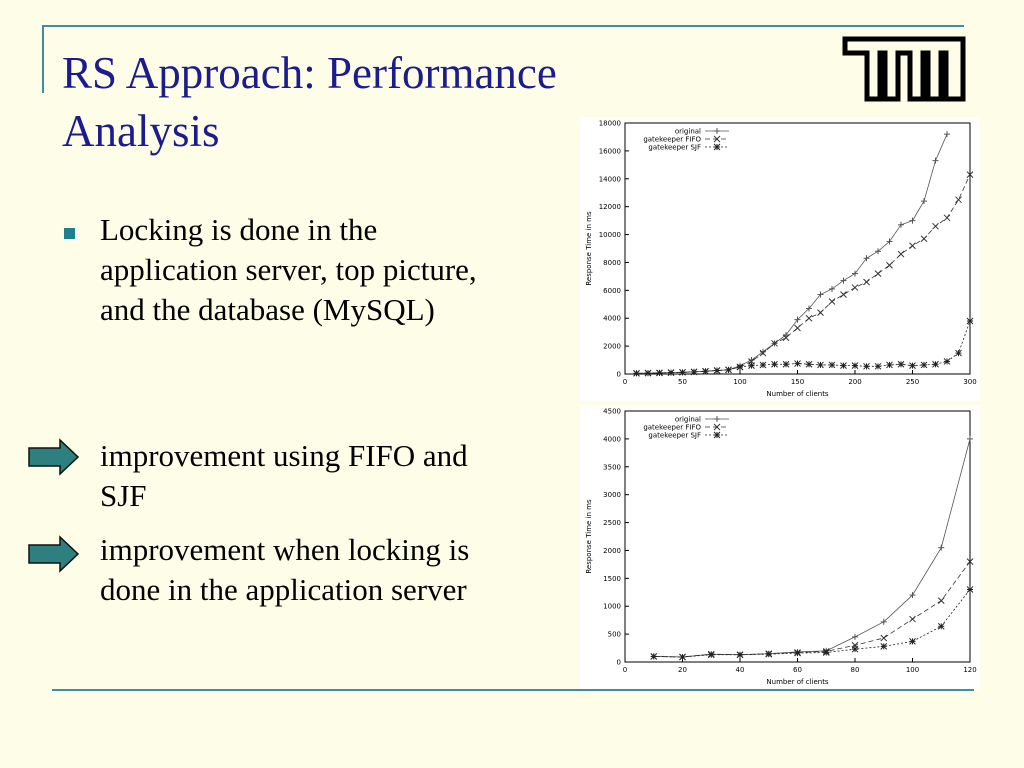 This screenshot has height=768, width=1024. I want to click on x-tick-label: 250, so click(912, 382).